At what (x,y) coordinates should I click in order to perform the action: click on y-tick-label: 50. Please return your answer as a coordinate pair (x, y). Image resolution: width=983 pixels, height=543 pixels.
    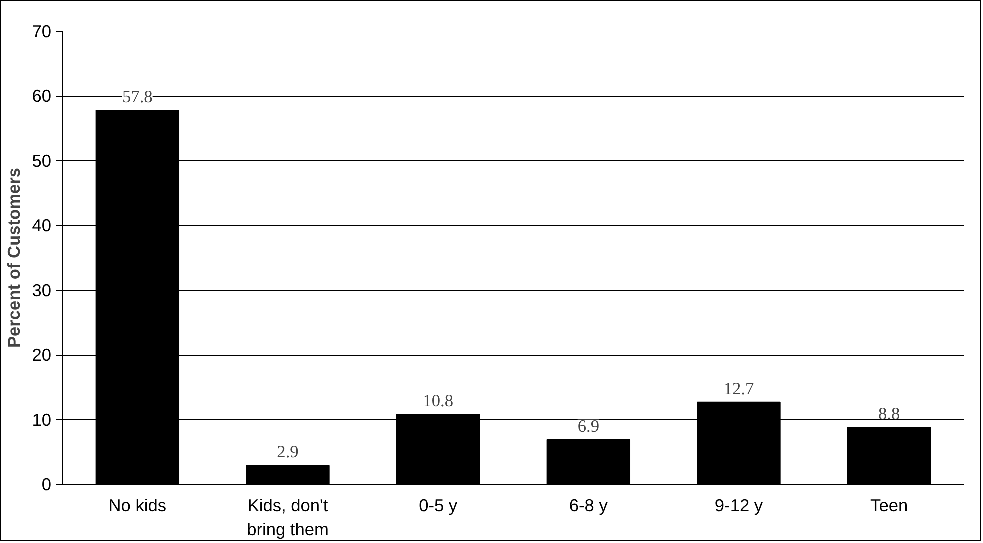
    Looking at the image, I should click on (42, 160).